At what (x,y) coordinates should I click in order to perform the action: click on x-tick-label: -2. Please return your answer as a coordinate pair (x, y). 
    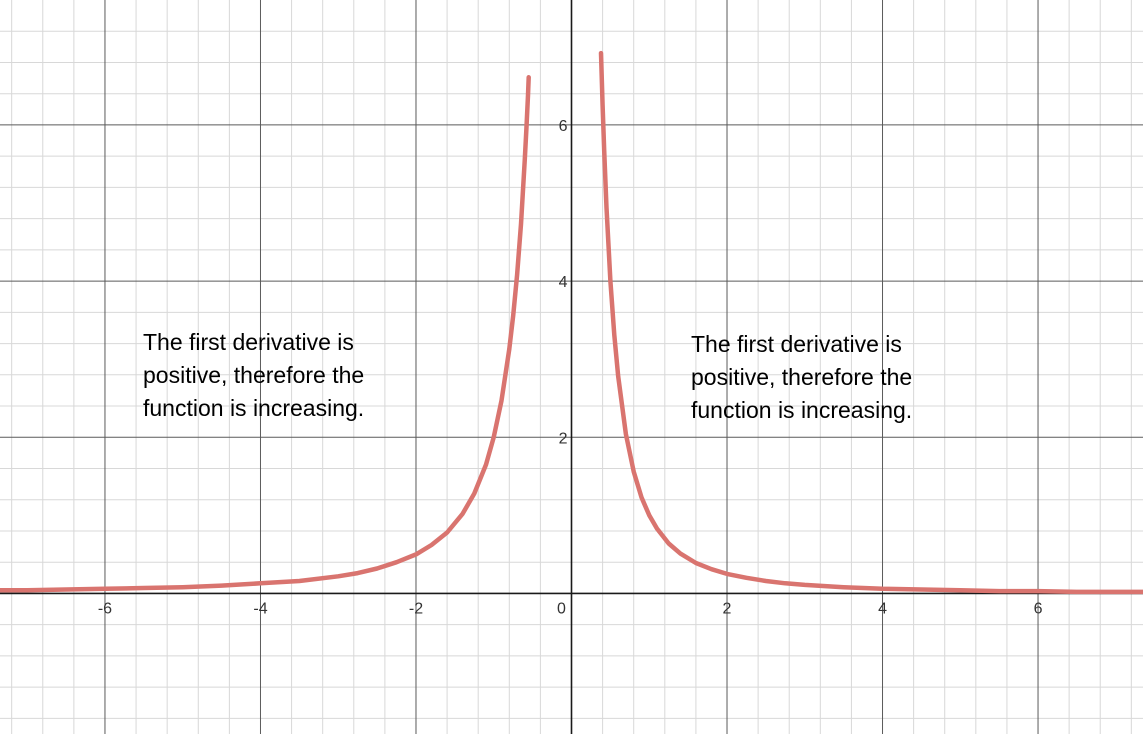
    Looking at the image, I should click on (416, 608).